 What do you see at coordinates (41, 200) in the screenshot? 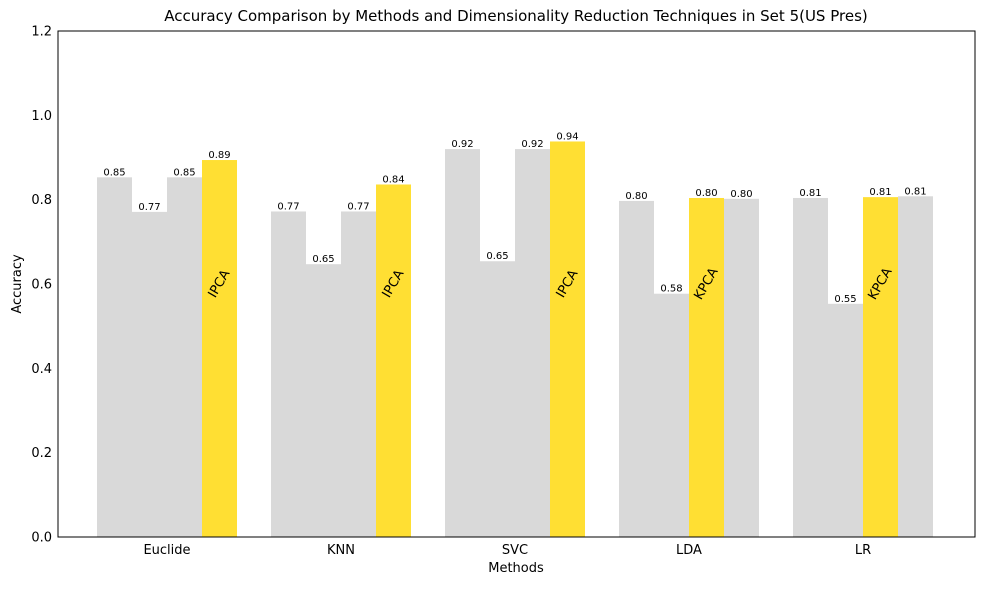
I see `y-tick-label: 0.8` at bounding box center [41, 200].